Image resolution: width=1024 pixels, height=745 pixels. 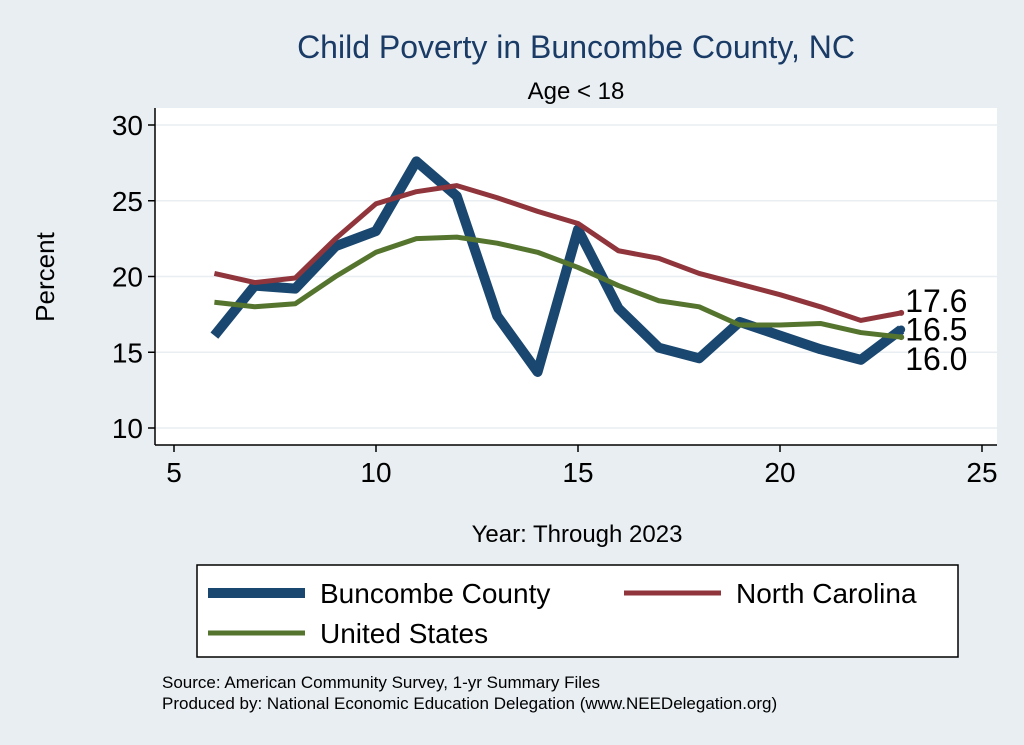 What do you see at coordinates (127, 201) in the screenshot?
I see `y-tick-label-25: 25` at bounding box center [127, 201].